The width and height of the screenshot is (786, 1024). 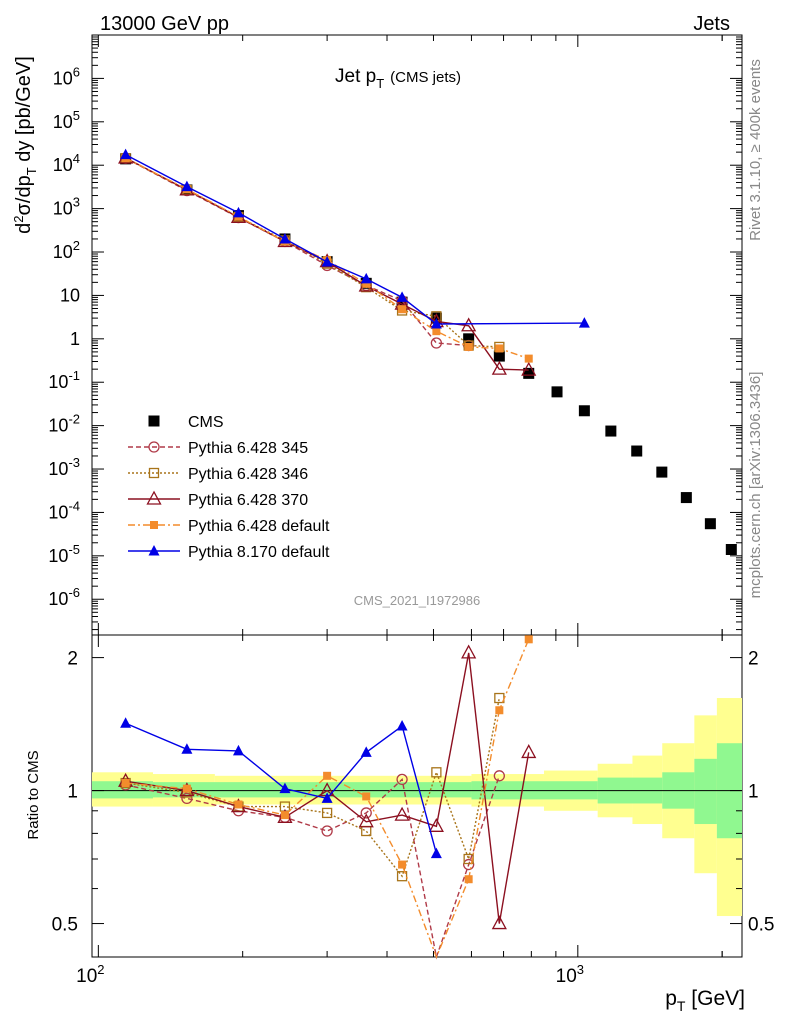 I want to click on legend-entry: Pythia 6.428 370, so click(x=218, y=499).